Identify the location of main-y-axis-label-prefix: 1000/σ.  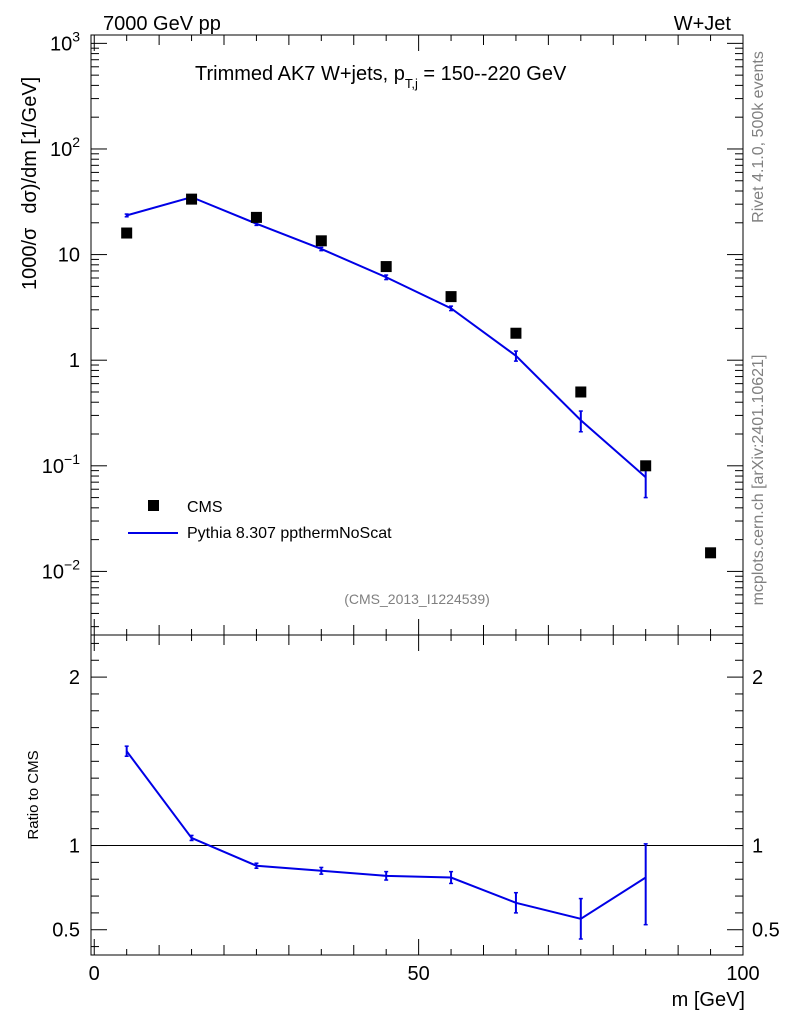
(30, 258).